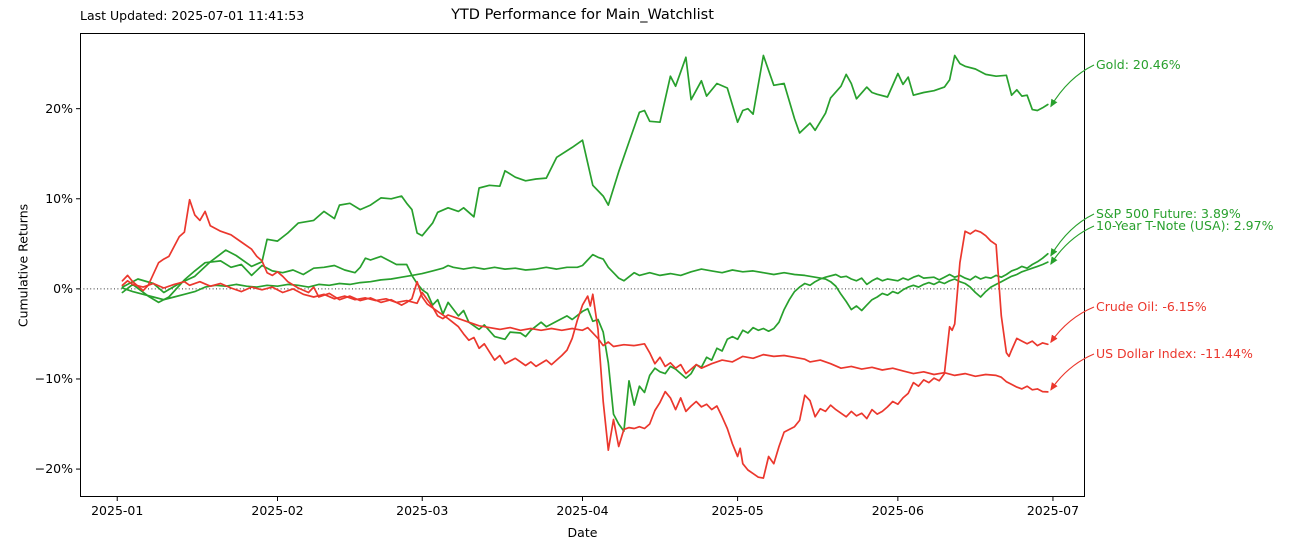 The height and width of the screenshot is (554, 1292). Describe the element at coordinates (1168, 213) in the screenshot. I see `annotation-s-p-500-future: S&P 500 Future: 3.89%` at that location.